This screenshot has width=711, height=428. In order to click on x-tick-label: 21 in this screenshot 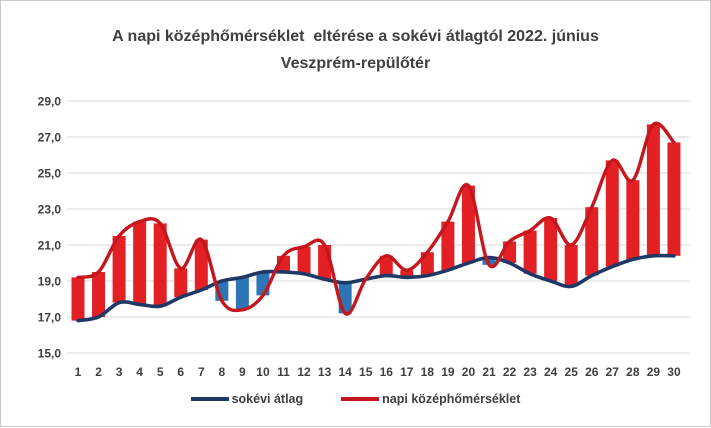, I will do `click(489, 372)`.